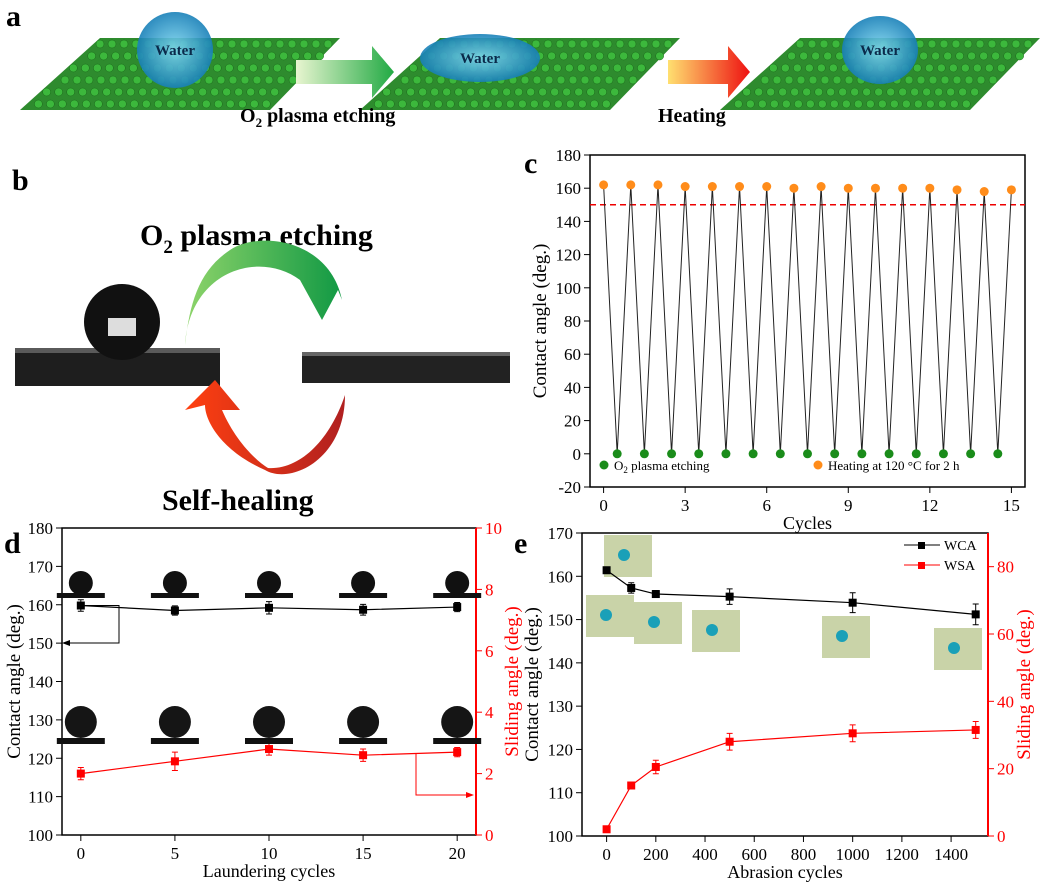  I want to click on label-heating: Heating, so click(692, 116).